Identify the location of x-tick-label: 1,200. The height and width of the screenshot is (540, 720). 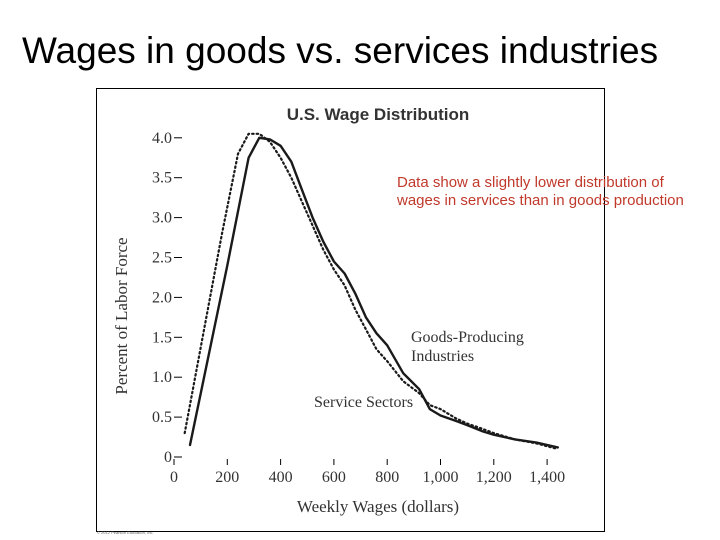
(494, 477).